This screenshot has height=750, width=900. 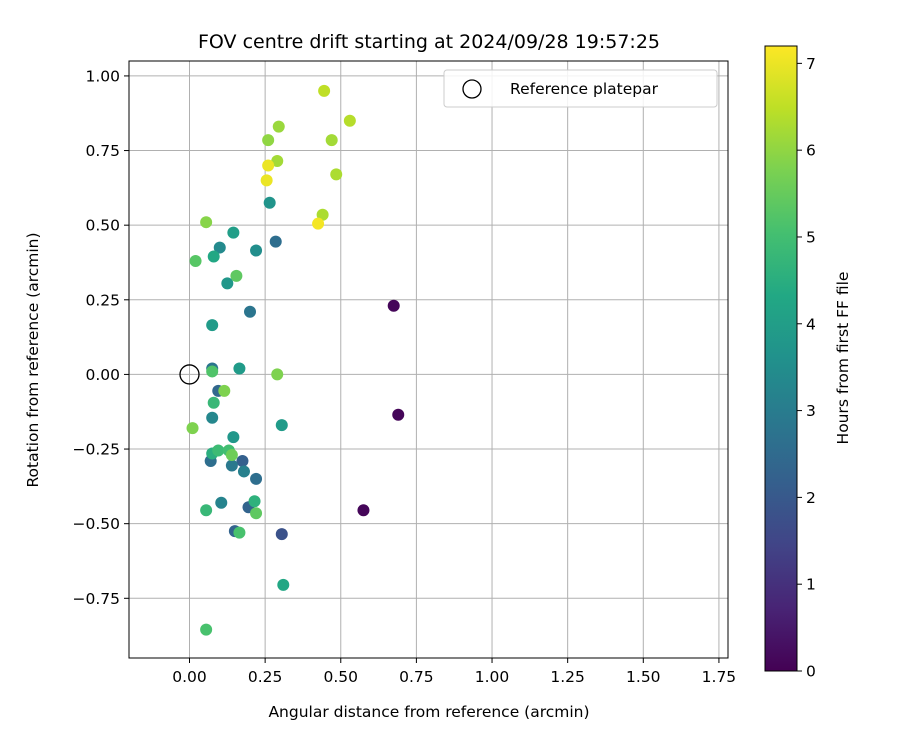 What do you see at coordinates (811, 672) in the screenshot?
I see `colorbar-tick-label: 0` at bounding box center [811, 672].